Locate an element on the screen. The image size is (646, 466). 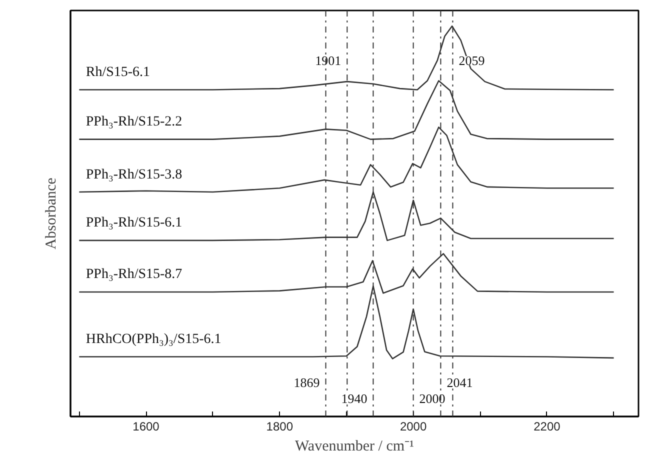
ref-line-label: 2059 is located at coordinates (471, 60).